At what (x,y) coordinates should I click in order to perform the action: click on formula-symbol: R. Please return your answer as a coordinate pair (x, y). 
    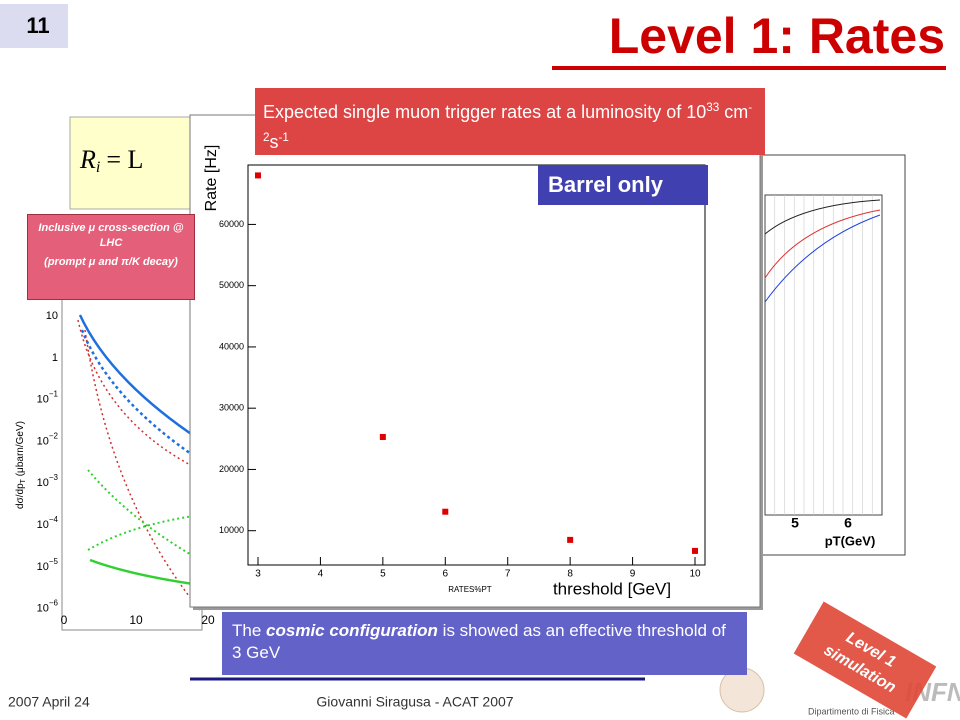
    Looking at the image, I should click on (87, 159).